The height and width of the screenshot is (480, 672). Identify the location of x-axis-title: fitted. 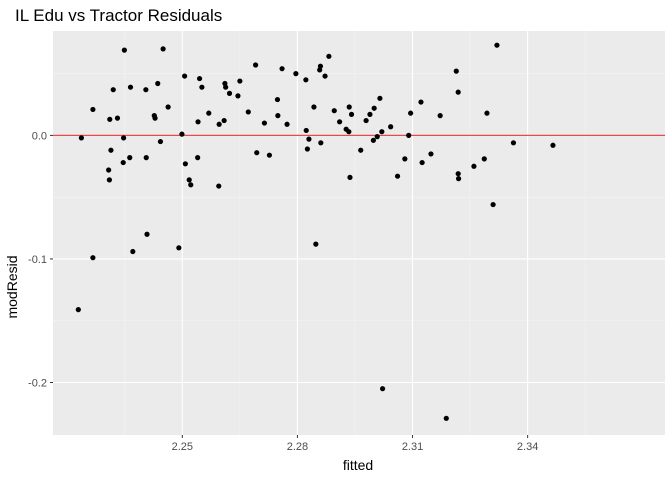
(358, 465).